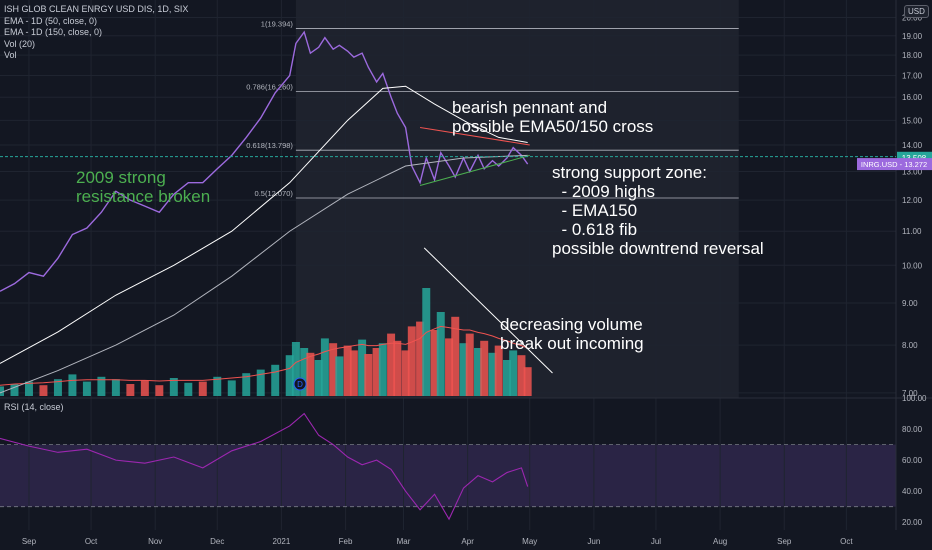 Image resolution: width=932 pixels, height=550 pixels. I want to click on dividend-marker, so click(300, 384).